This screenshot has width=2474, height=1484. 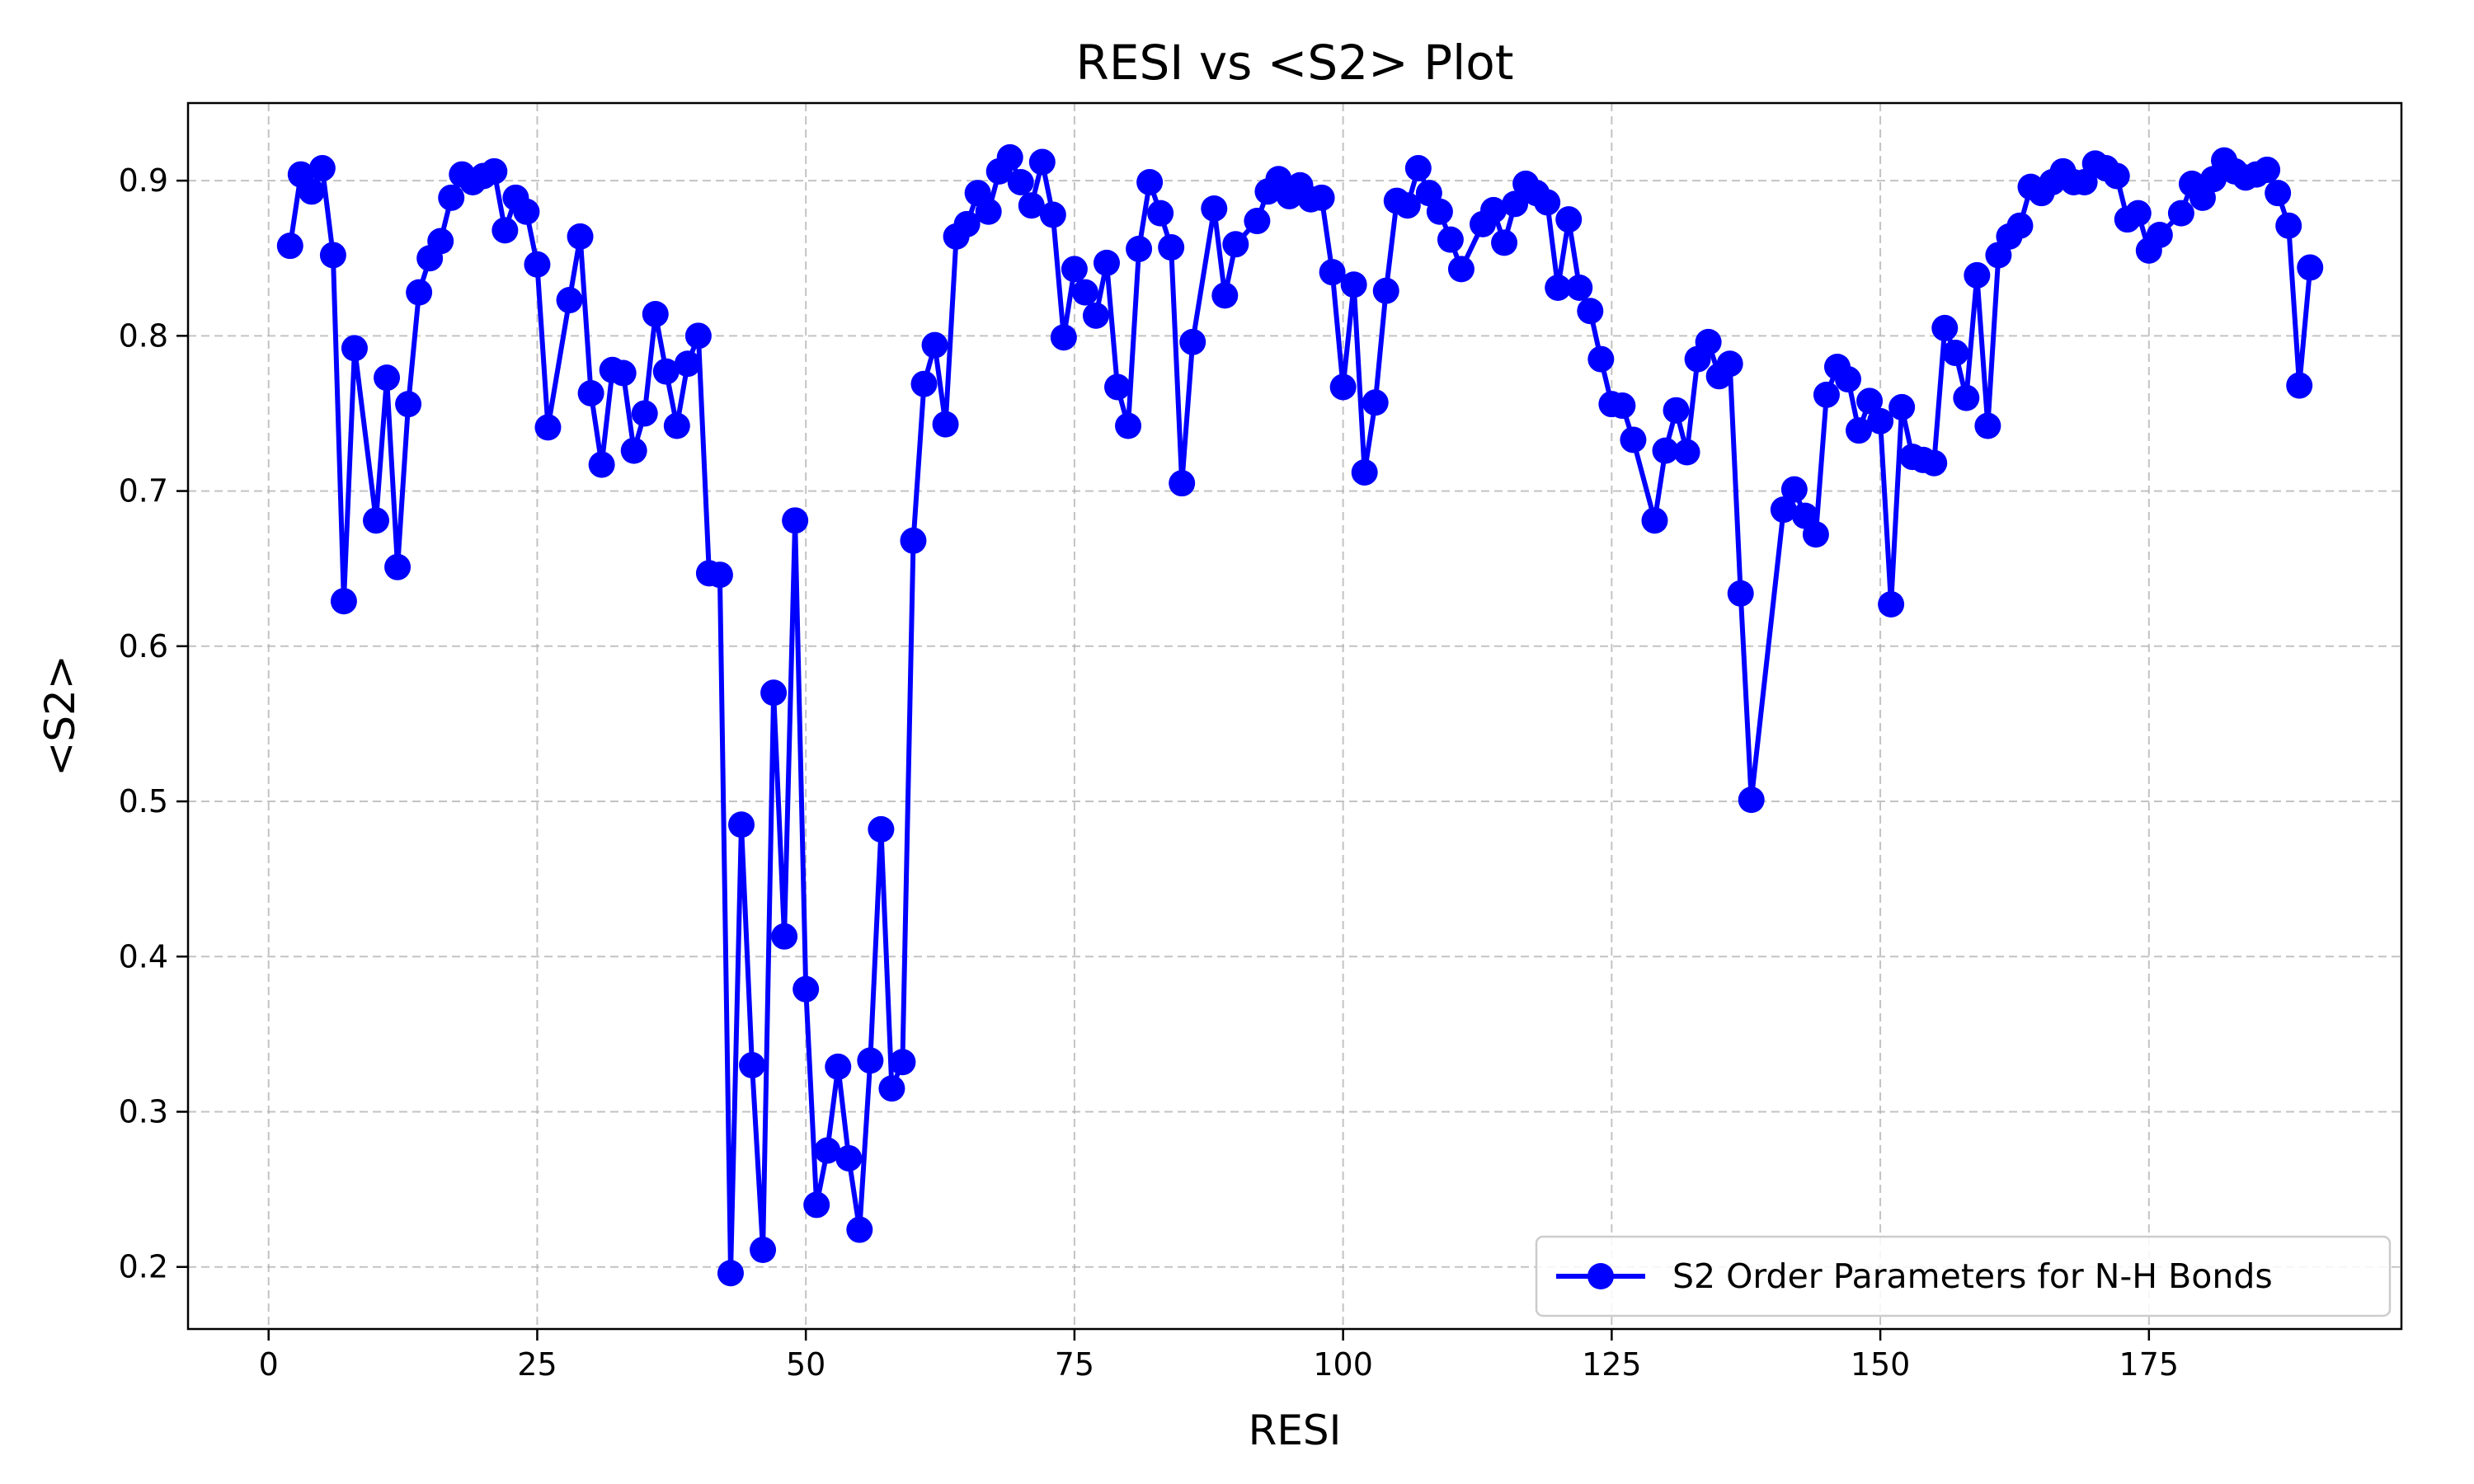 What do you see at coordinates (1295, 1430) in the screenshot?
I see `x-axis-label: RESI` at bounding box center [1295, 1430].